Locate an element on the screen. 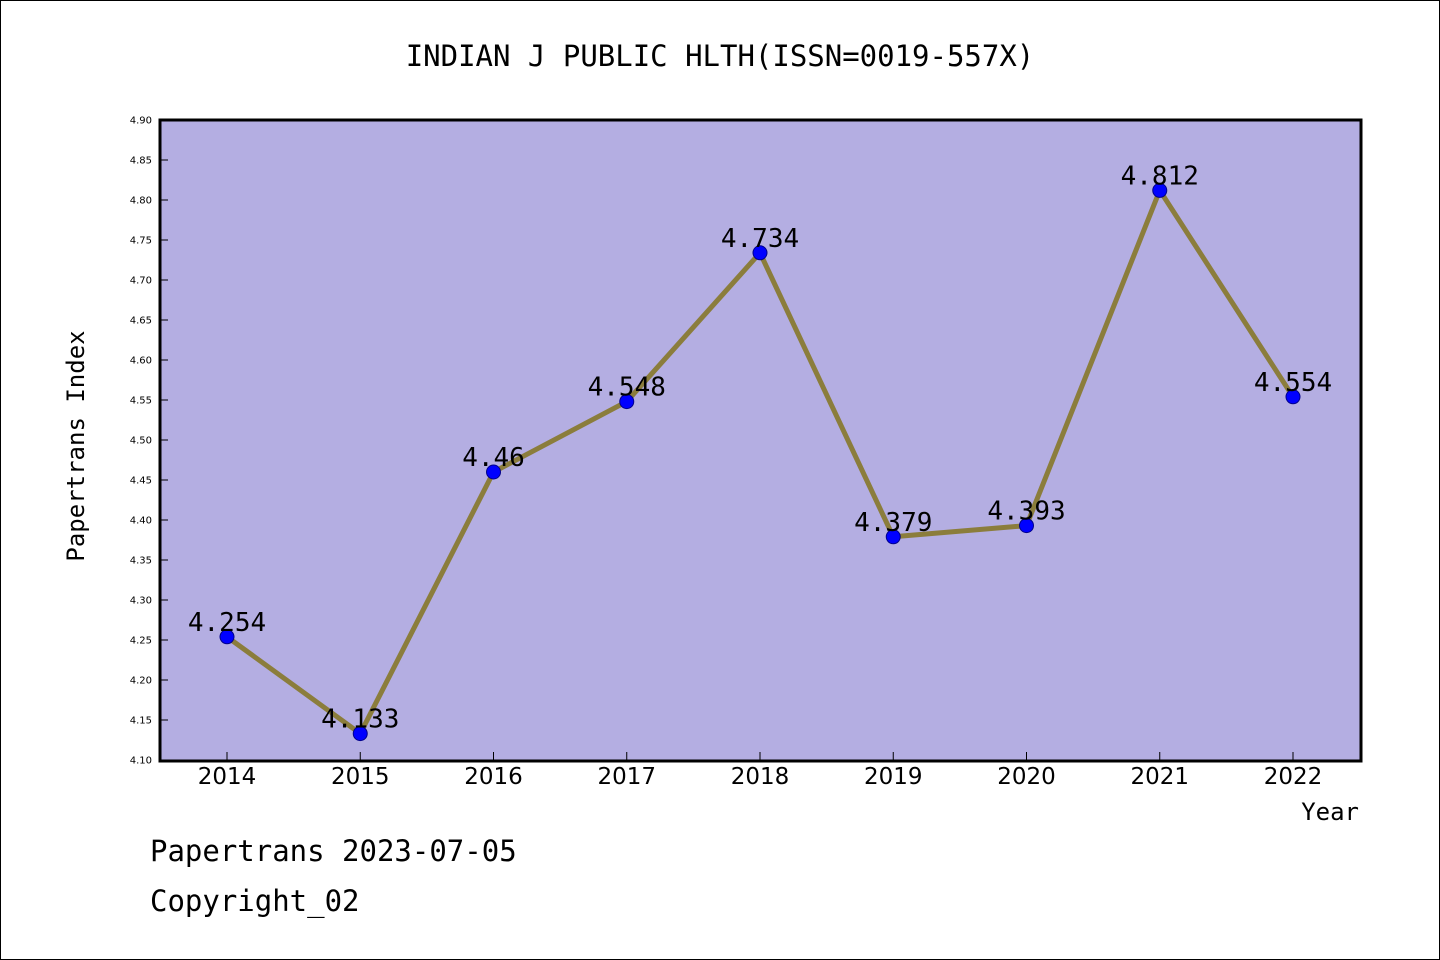 The width and height of the screenshot is (1440, 960). chart-title: INDIAN J PUBLIC HLTH(ISSN=0019-557X) is located at coordinates (720, 56).